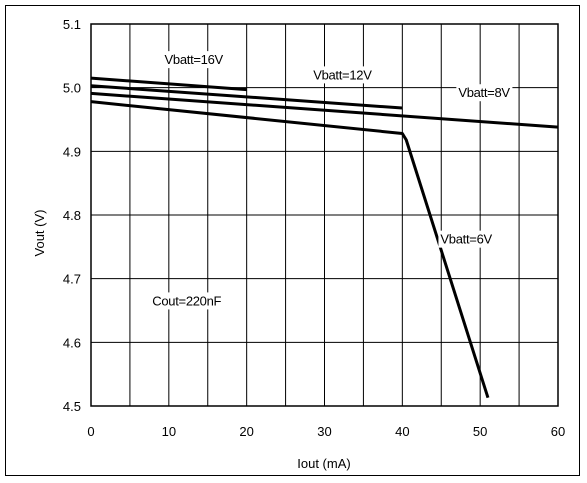 Image resolution: width=587 pixels, height=483 pixels. What do you see at coordinates (90, 431) in the screenshot?
I see `x-tick-label: 0` at bounding box center [90, 431].